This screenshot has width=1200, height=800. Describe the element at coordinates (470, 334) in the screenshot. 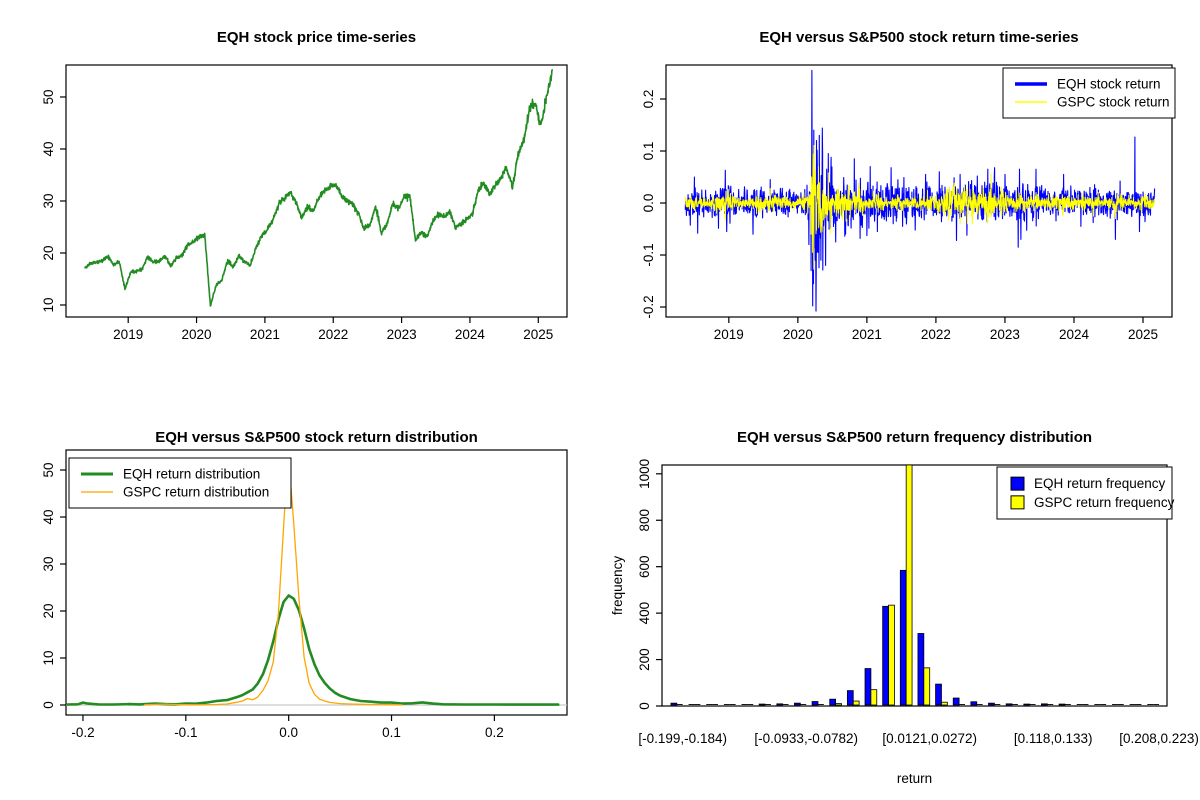

I see `price-x-tick-label: 2024` at that location.